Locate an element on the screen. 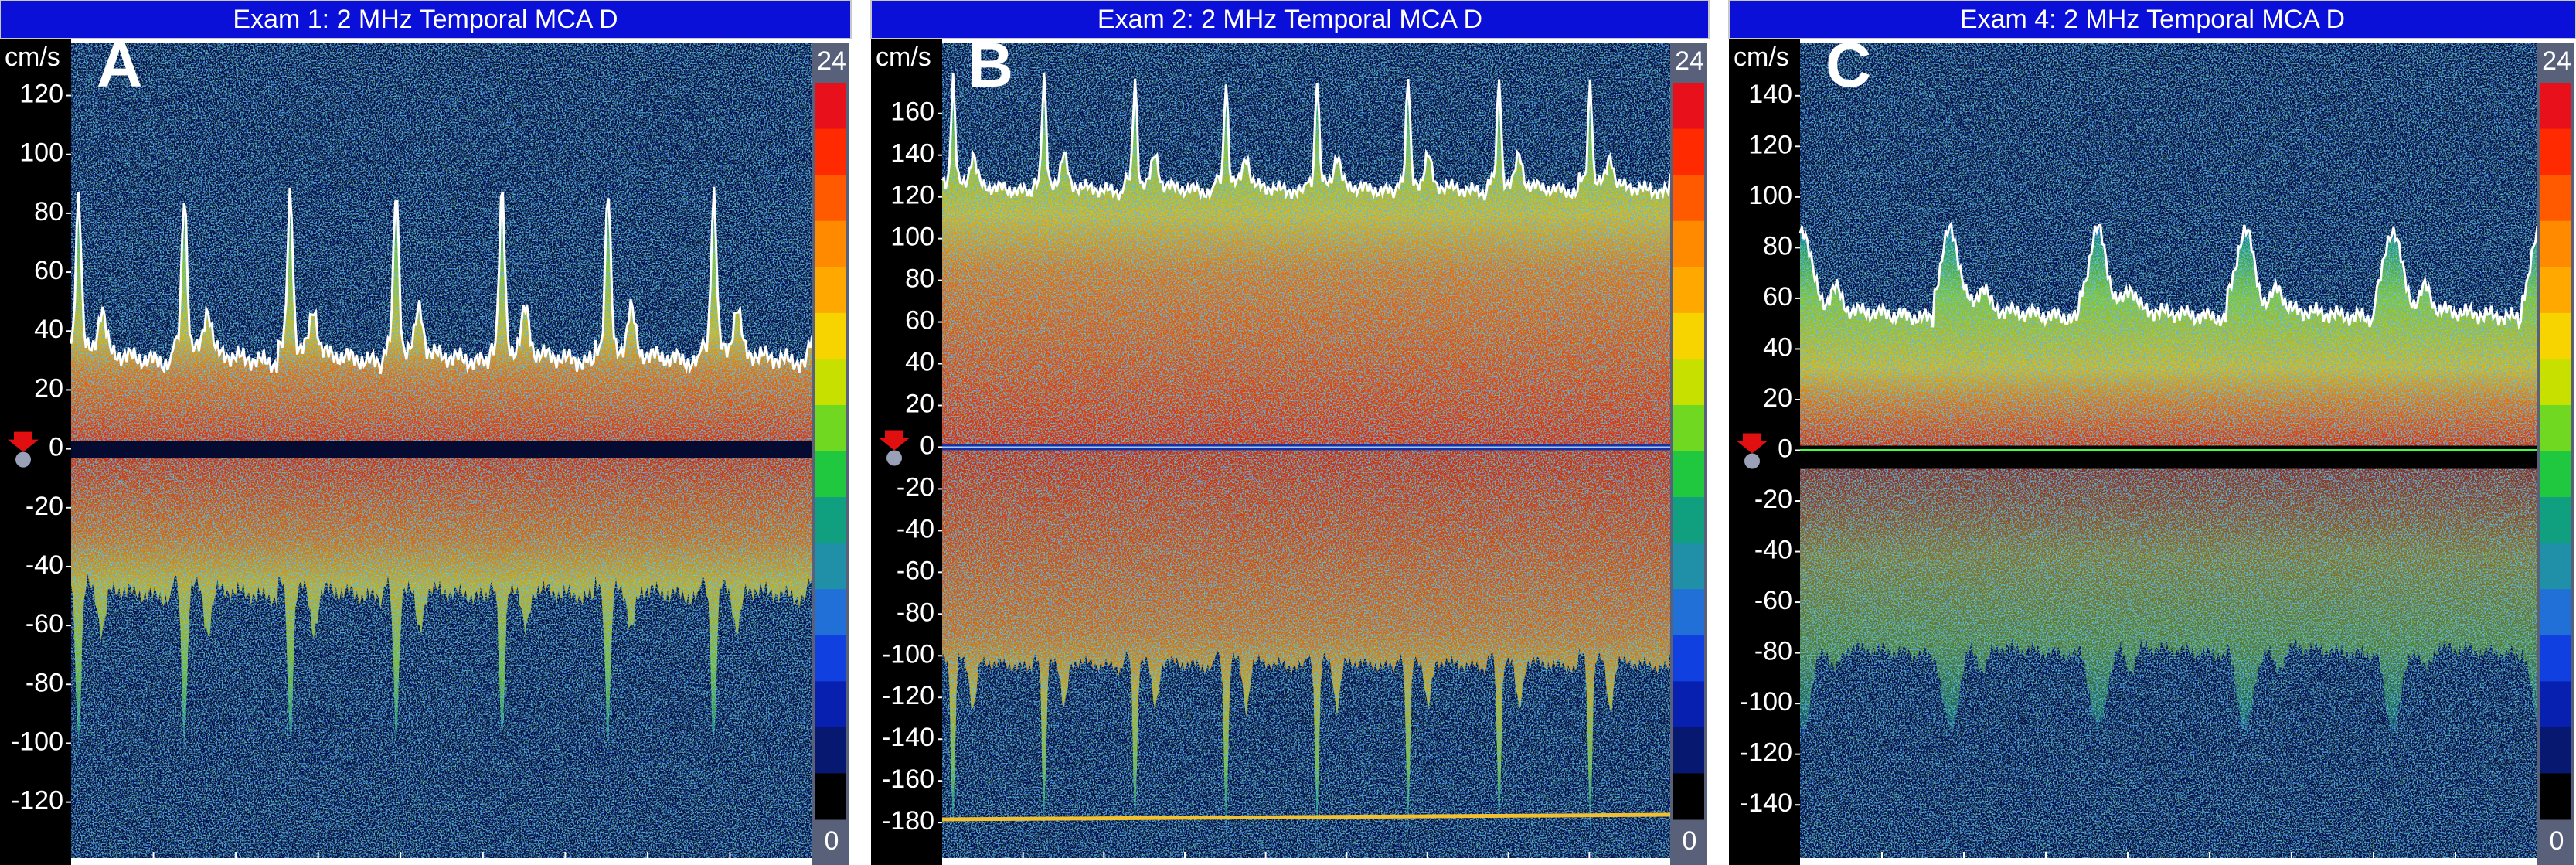  y-tick-label: -180 is located at coordinates (908, 821).